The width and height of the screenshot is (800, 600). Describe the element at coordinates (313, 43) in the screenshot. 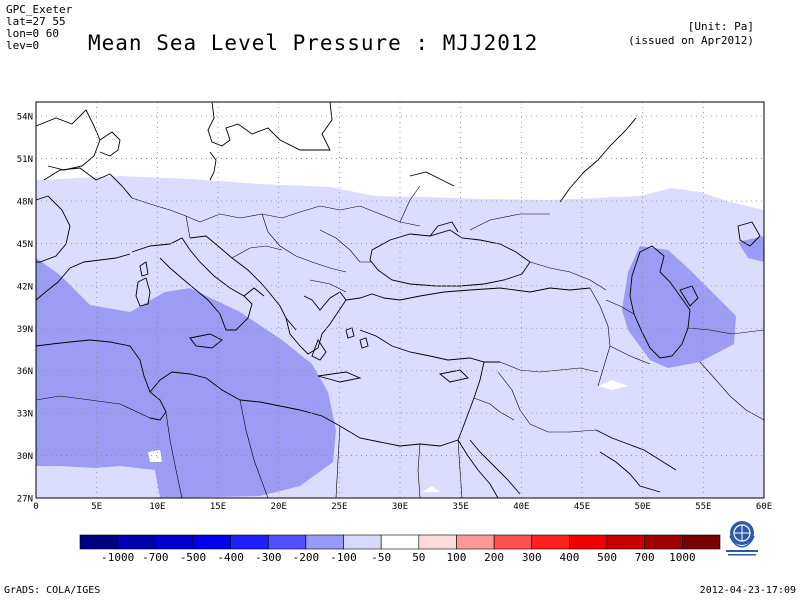

I see `page-title: Mean Sea Level Pressure : MJJ2012` at that location.